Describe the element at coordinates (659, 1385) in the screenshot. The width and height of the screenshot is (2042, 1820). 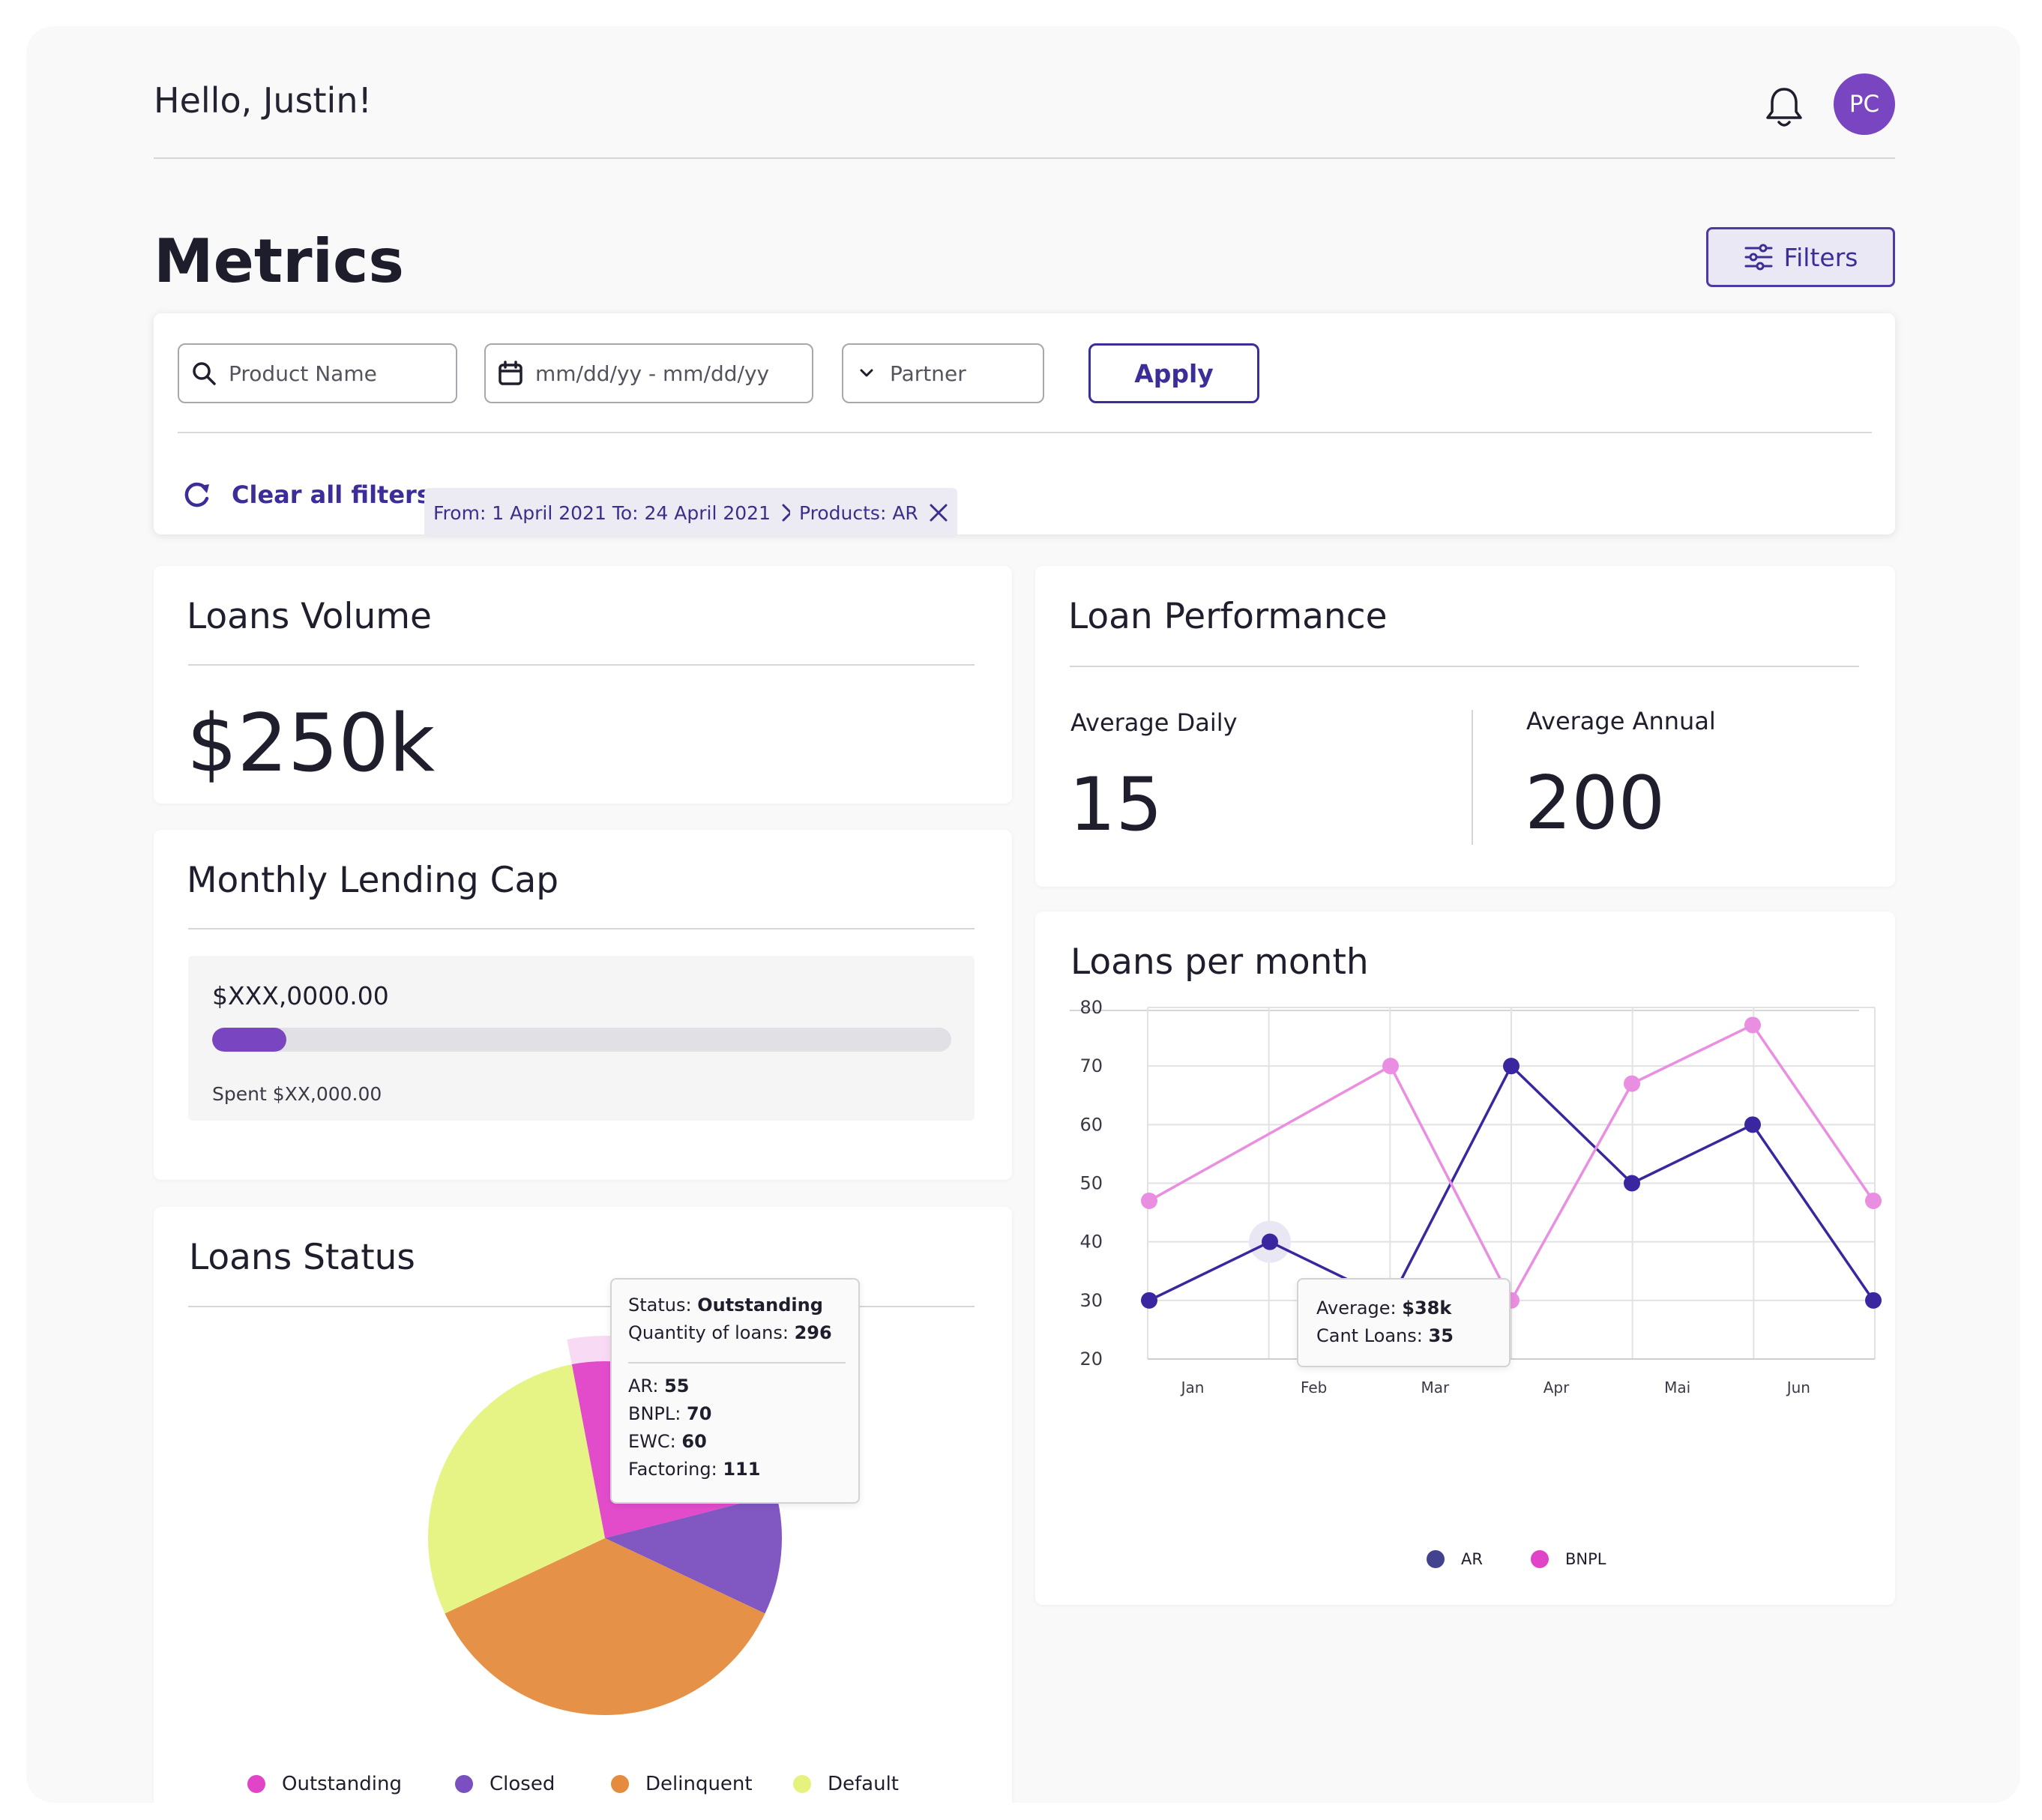
I see `pie-tooltip-row-ar: AR: 55` at that location.